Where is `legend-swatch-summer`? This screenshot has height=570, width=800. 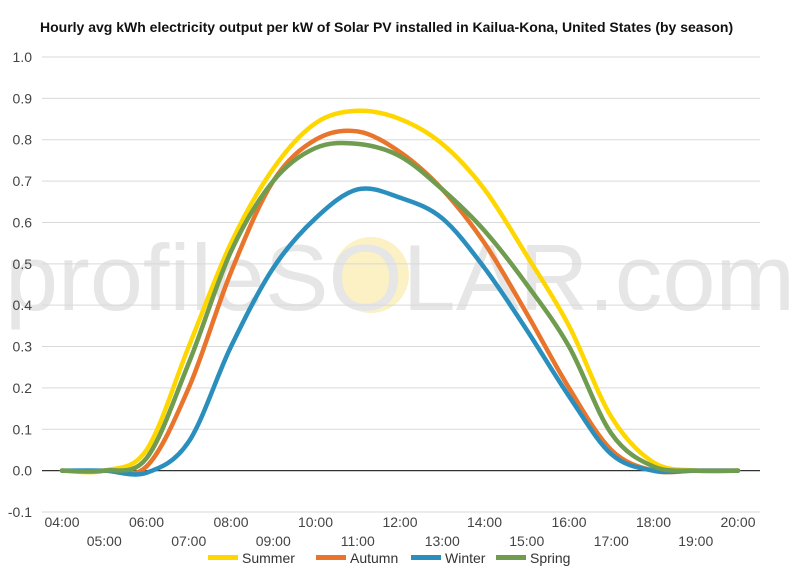
legend-swatch-summer is located at coordinates (223, 557).